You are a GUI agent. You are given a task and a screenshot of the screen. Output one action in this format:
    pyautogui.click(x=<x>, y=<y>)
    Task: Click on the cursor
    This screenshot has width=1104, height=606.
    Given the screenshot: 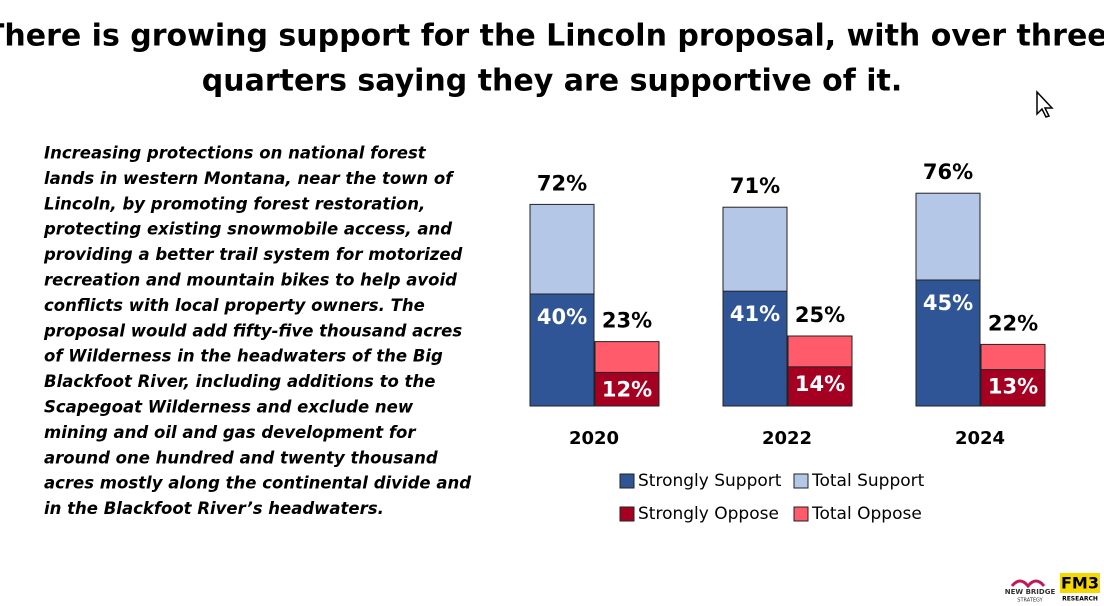 What is the action you would take?
    pyautogui.click(x=1045, y=104)
    